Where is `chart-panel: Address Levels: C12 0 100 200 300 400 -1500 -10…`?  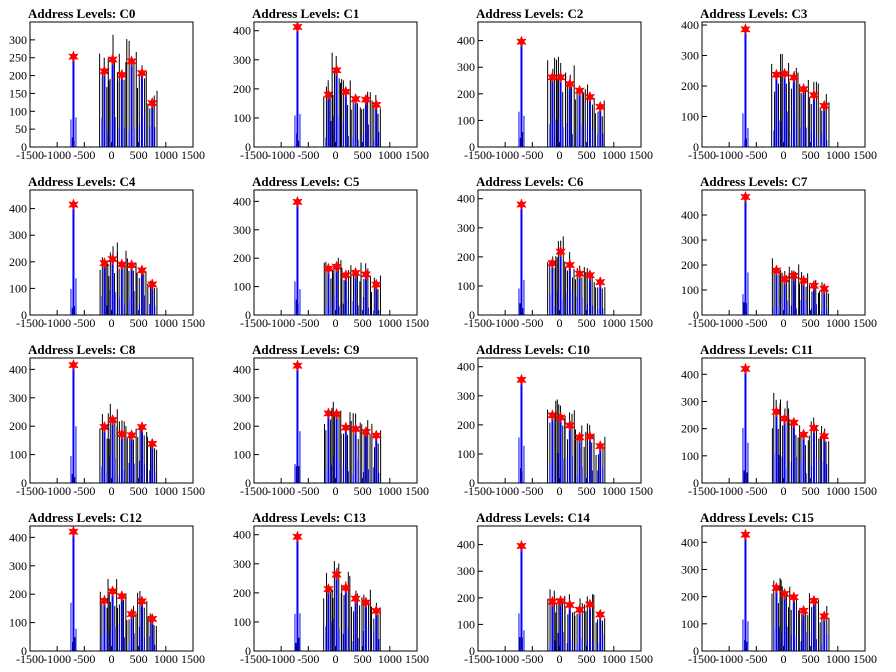
chart-panel: Address Levels: C12 0 100 200 300 400 -1500 -10… is located at coordinates (107, 588).